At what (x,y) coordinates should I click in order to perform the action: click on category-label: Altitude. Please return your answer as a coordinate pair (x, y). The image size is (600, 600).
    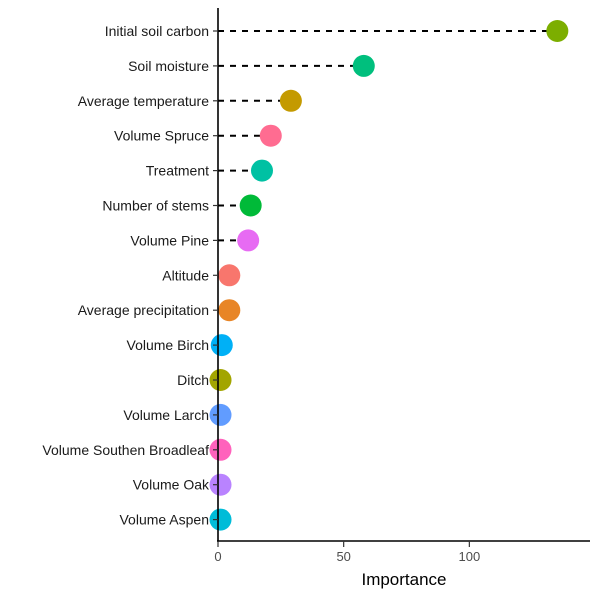
    Looking at the image, I should click on (185, 275).